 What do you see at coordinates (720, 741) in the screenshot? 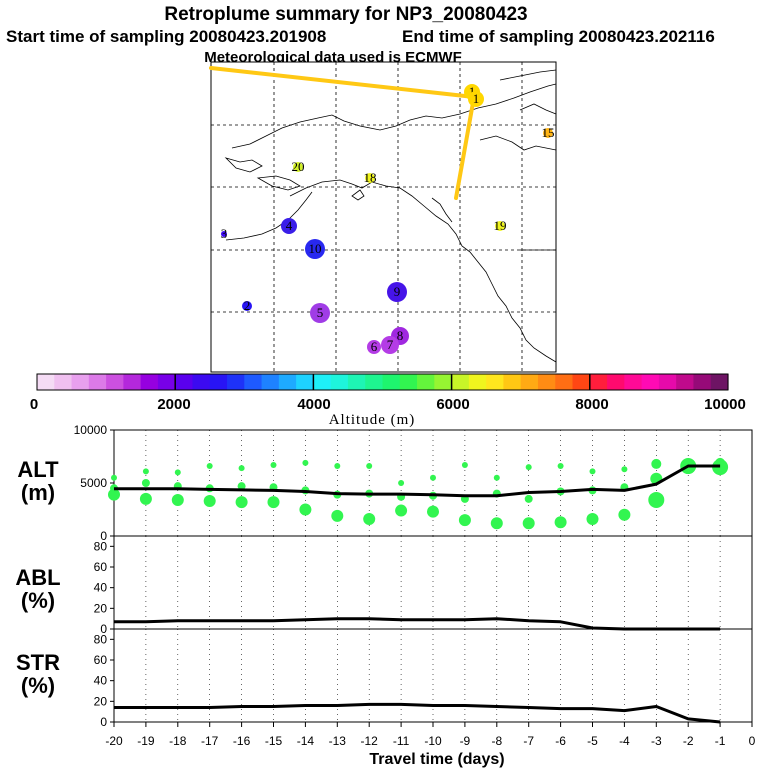
I see `x-tick-label: -1` at bounding box center [720, 741].